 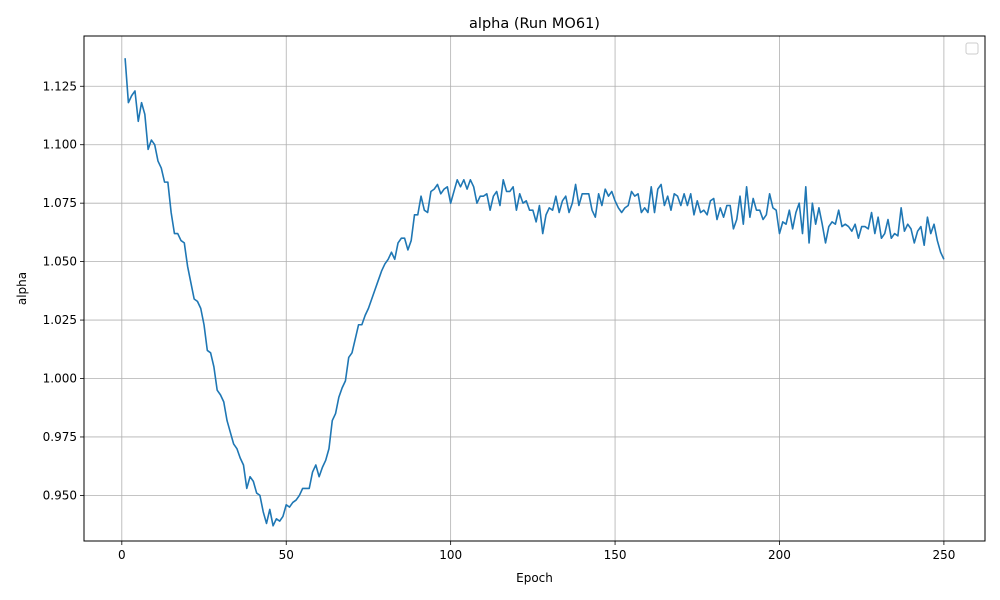 What do you see at coordinates (60, 86) in the screenshot?
I see `y-tick-label: 1.125` at bounding box center [60, 86].